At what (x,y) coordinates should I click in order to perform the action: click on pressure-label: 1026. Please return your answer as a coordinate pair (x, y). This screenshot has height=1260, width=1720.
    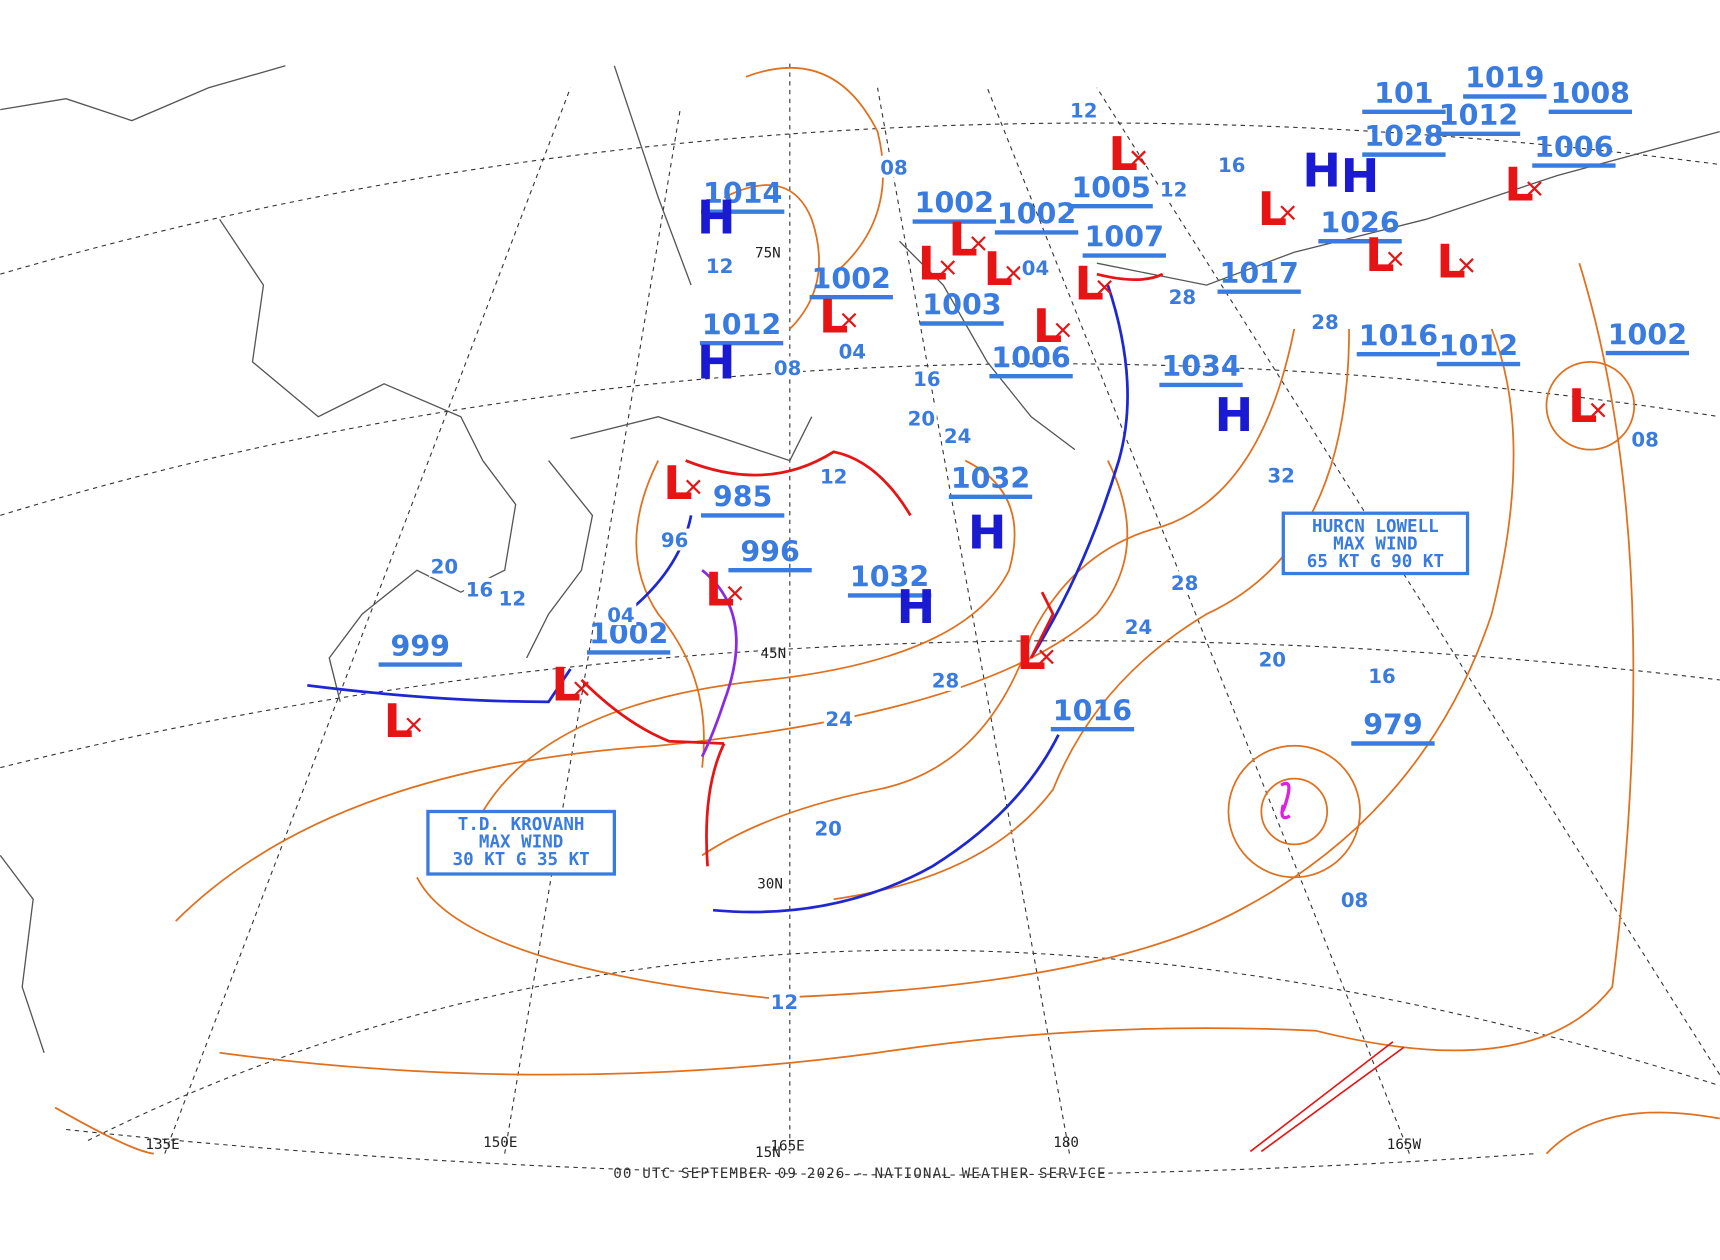
    Looking at the image, I should click on (1359, 222).